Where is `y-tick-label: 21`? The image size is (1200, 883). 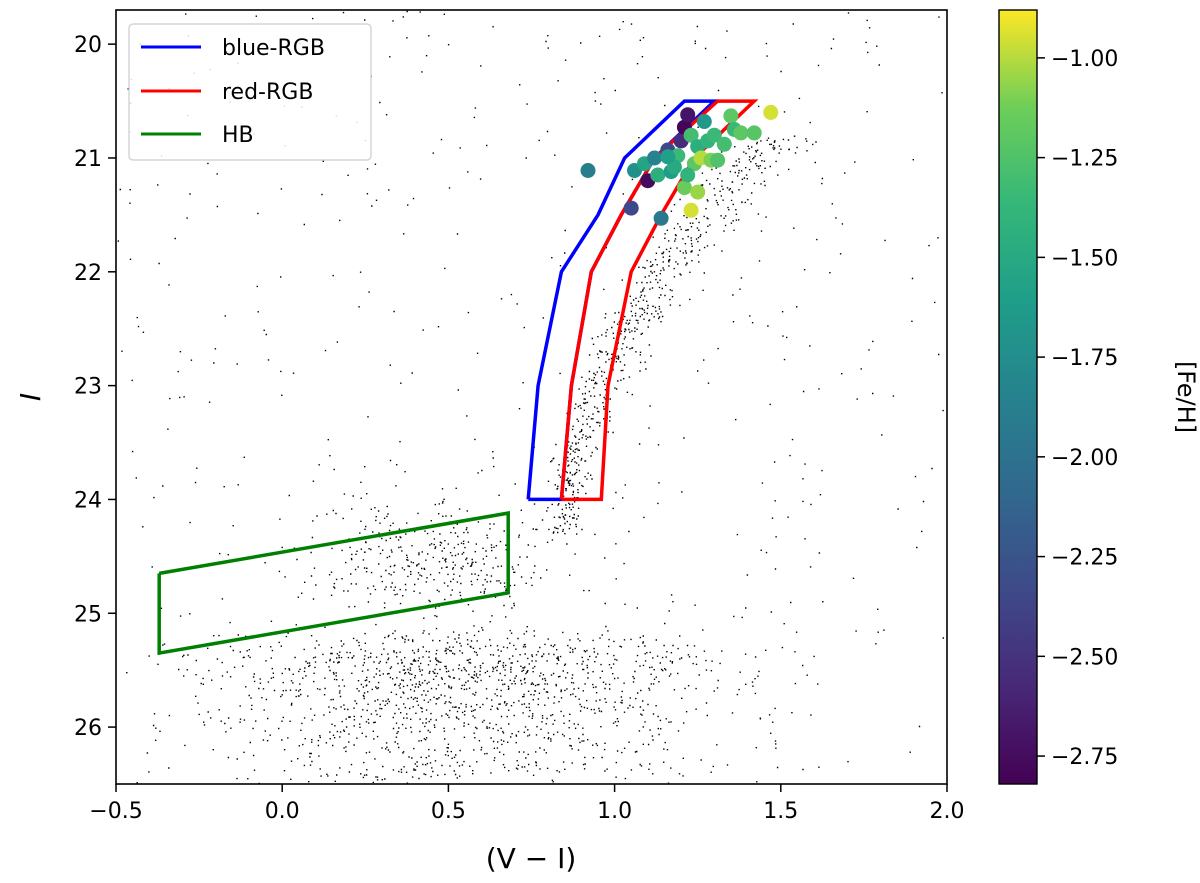
y-tick-label: 21 is located at coordinates (88, 159).